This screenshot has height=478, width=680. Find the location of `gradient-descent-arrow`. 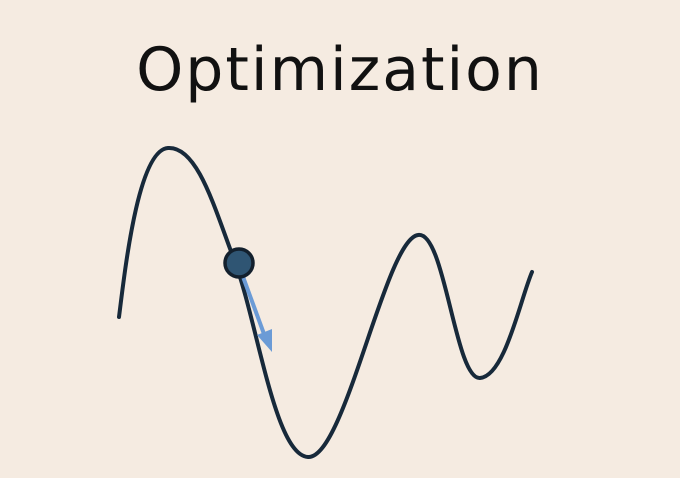

gradient-descent-arrow is located at coordinates (256, 312).